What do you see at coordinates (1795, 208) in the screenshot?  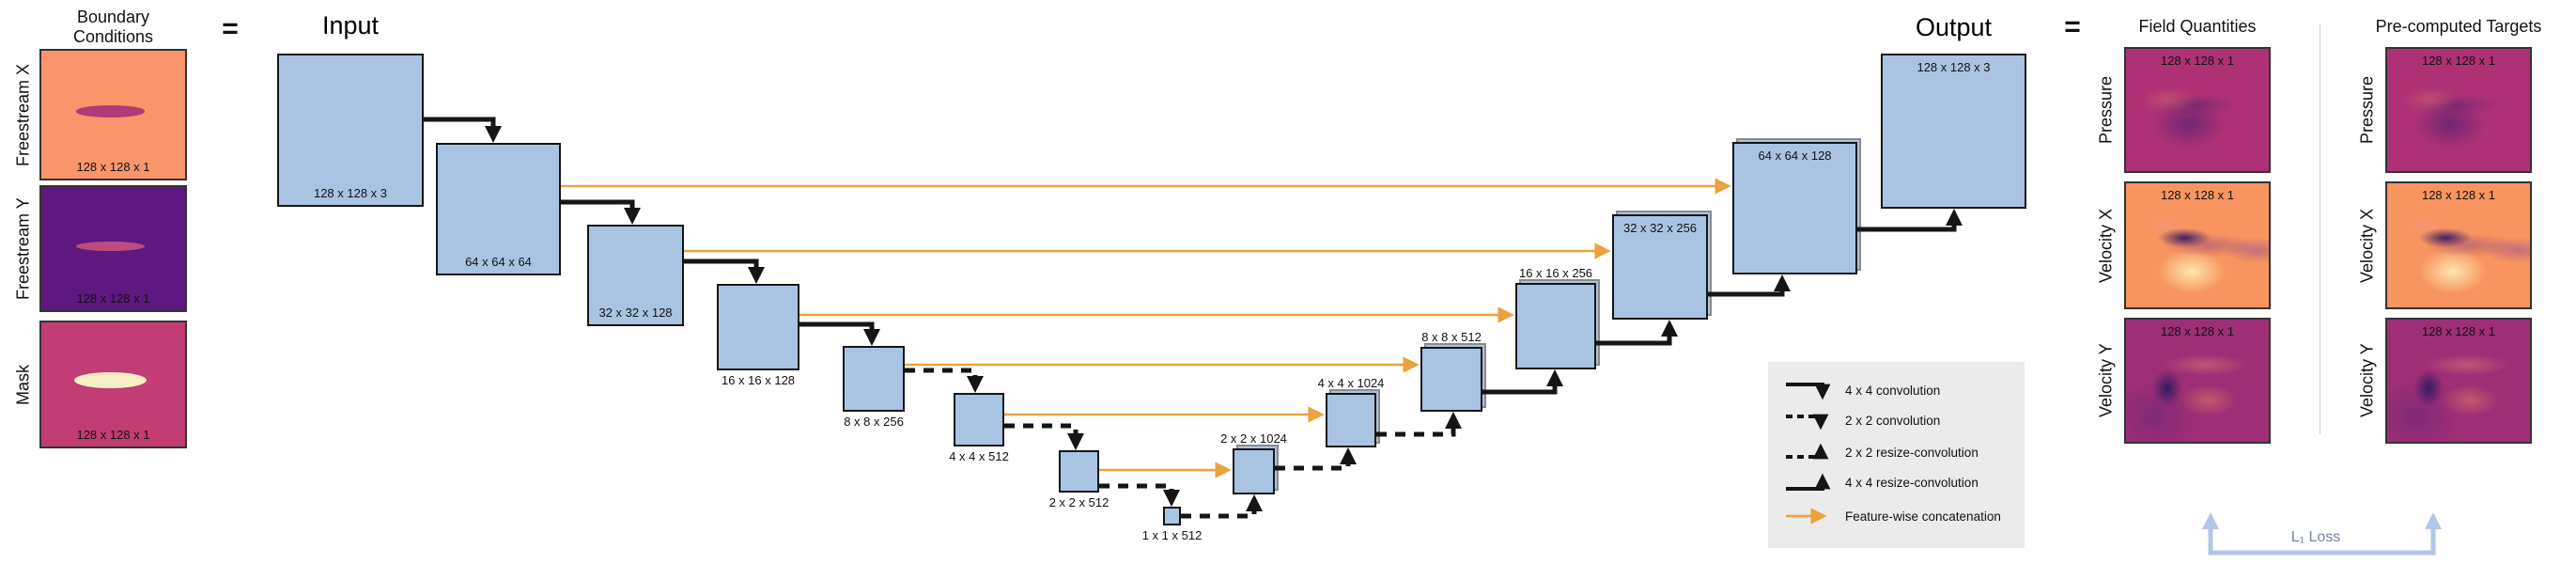 I see `decoder-box-64: 64 x 64 x 128` at bounding box center [1795, 208].